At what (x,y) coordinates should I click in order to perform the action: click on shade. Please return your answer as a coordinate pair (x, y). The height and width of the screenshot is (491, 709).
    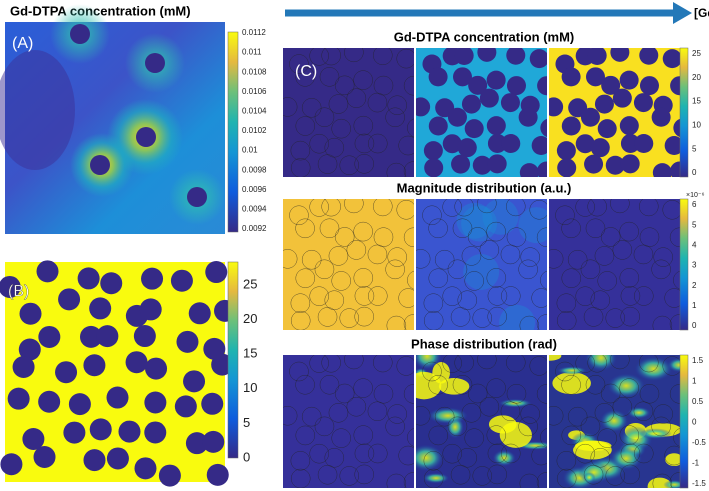
    Looking at the image, I should click on (517, 317).